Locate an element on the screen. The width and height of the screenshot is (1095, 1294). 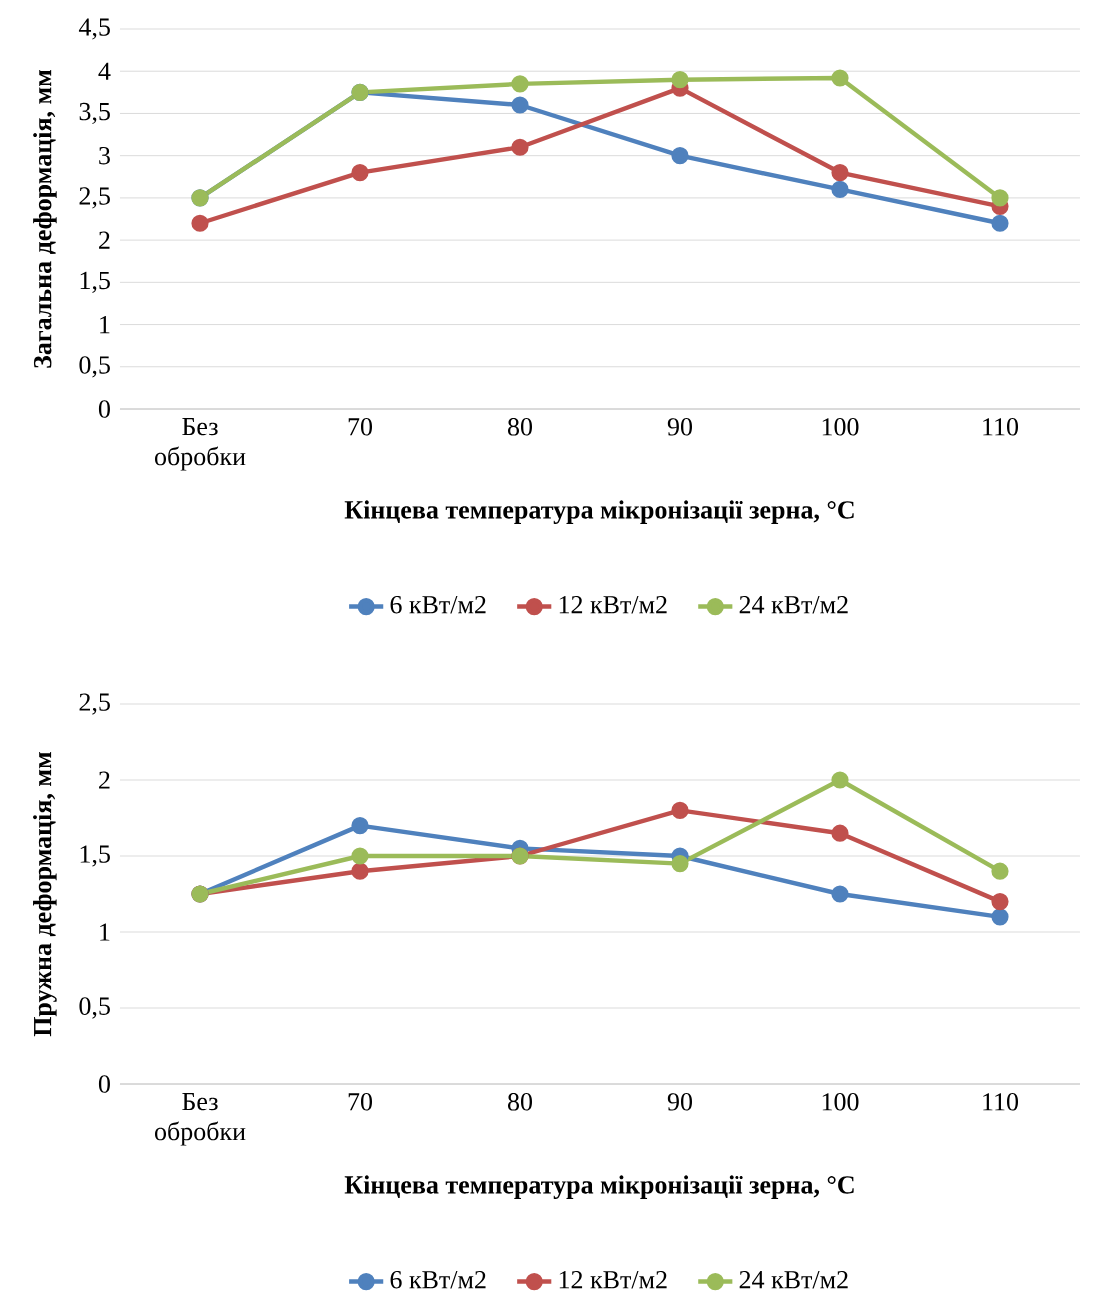
y-axis-title: Загальна деформація, мм is located at coordinates (45, 218).